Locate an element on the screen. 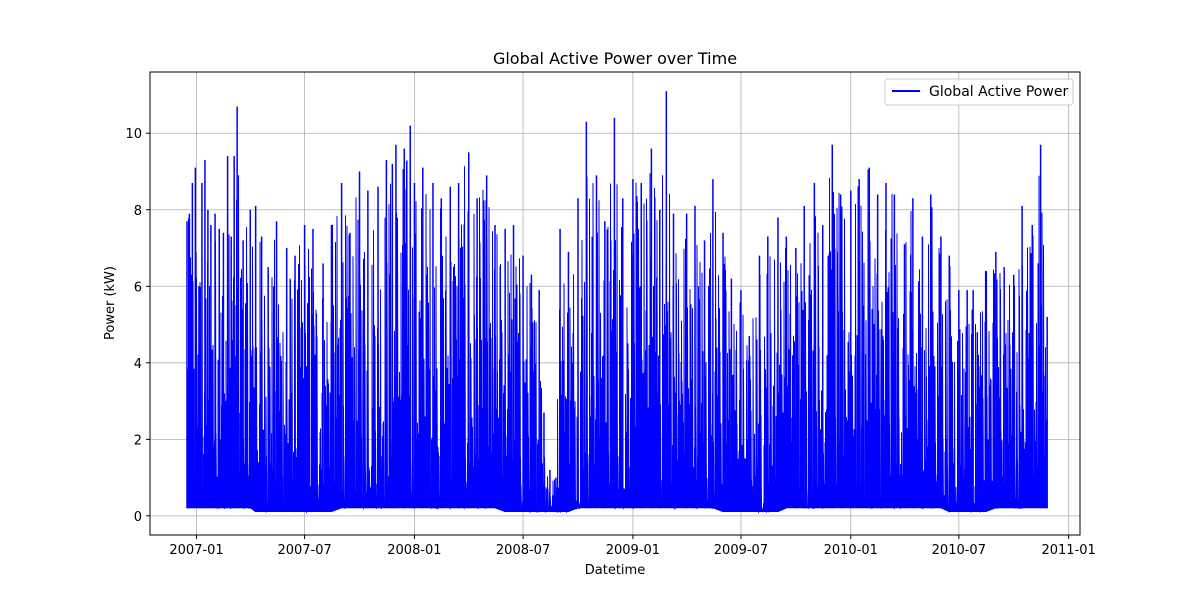 The width and height of the screenshot is (1200, 600). y-tick-label: 8 is located at coordinates (138, 211).